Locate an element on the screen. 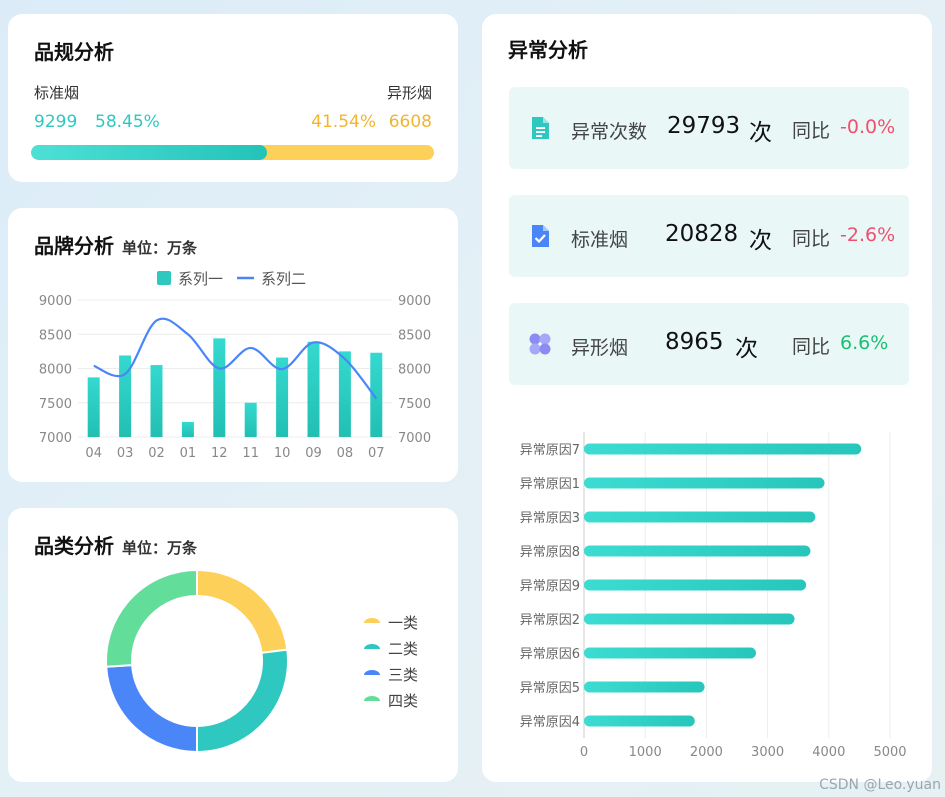  x-tick: 11 is located at coordinates (250, 453).